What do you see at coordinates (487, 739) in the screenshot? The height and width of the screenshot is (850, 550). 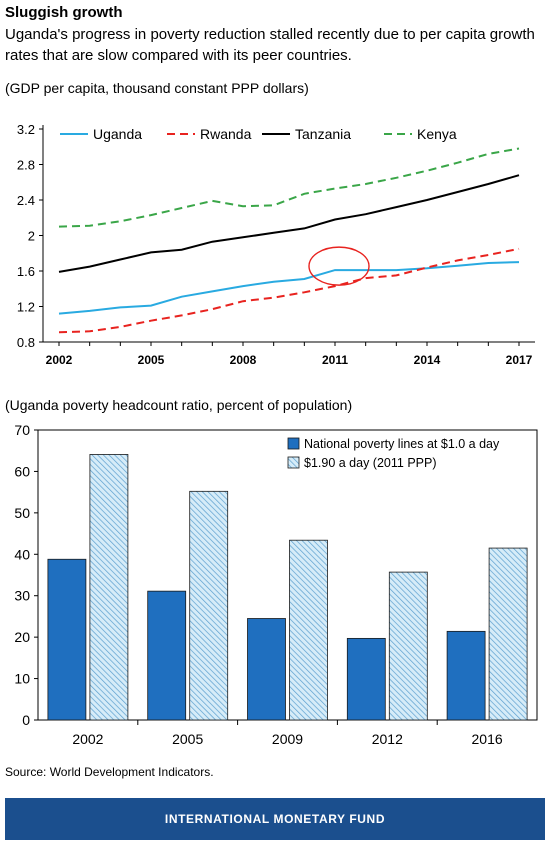 I see `x-tick-label: 2016` at bounding box center [487, 739].